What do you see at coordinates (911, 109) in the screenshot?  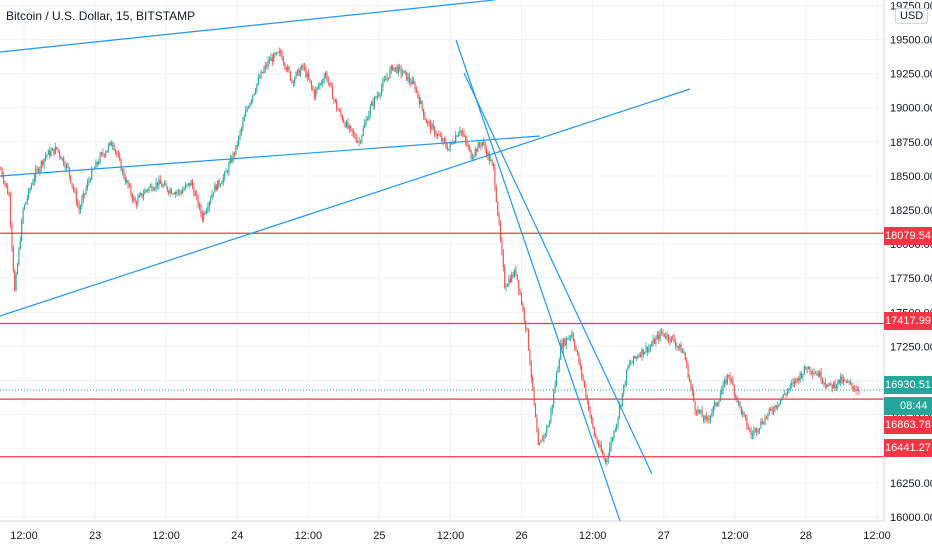 I see `price-tick-label: 19000.00` at bounding box center [911, 109].